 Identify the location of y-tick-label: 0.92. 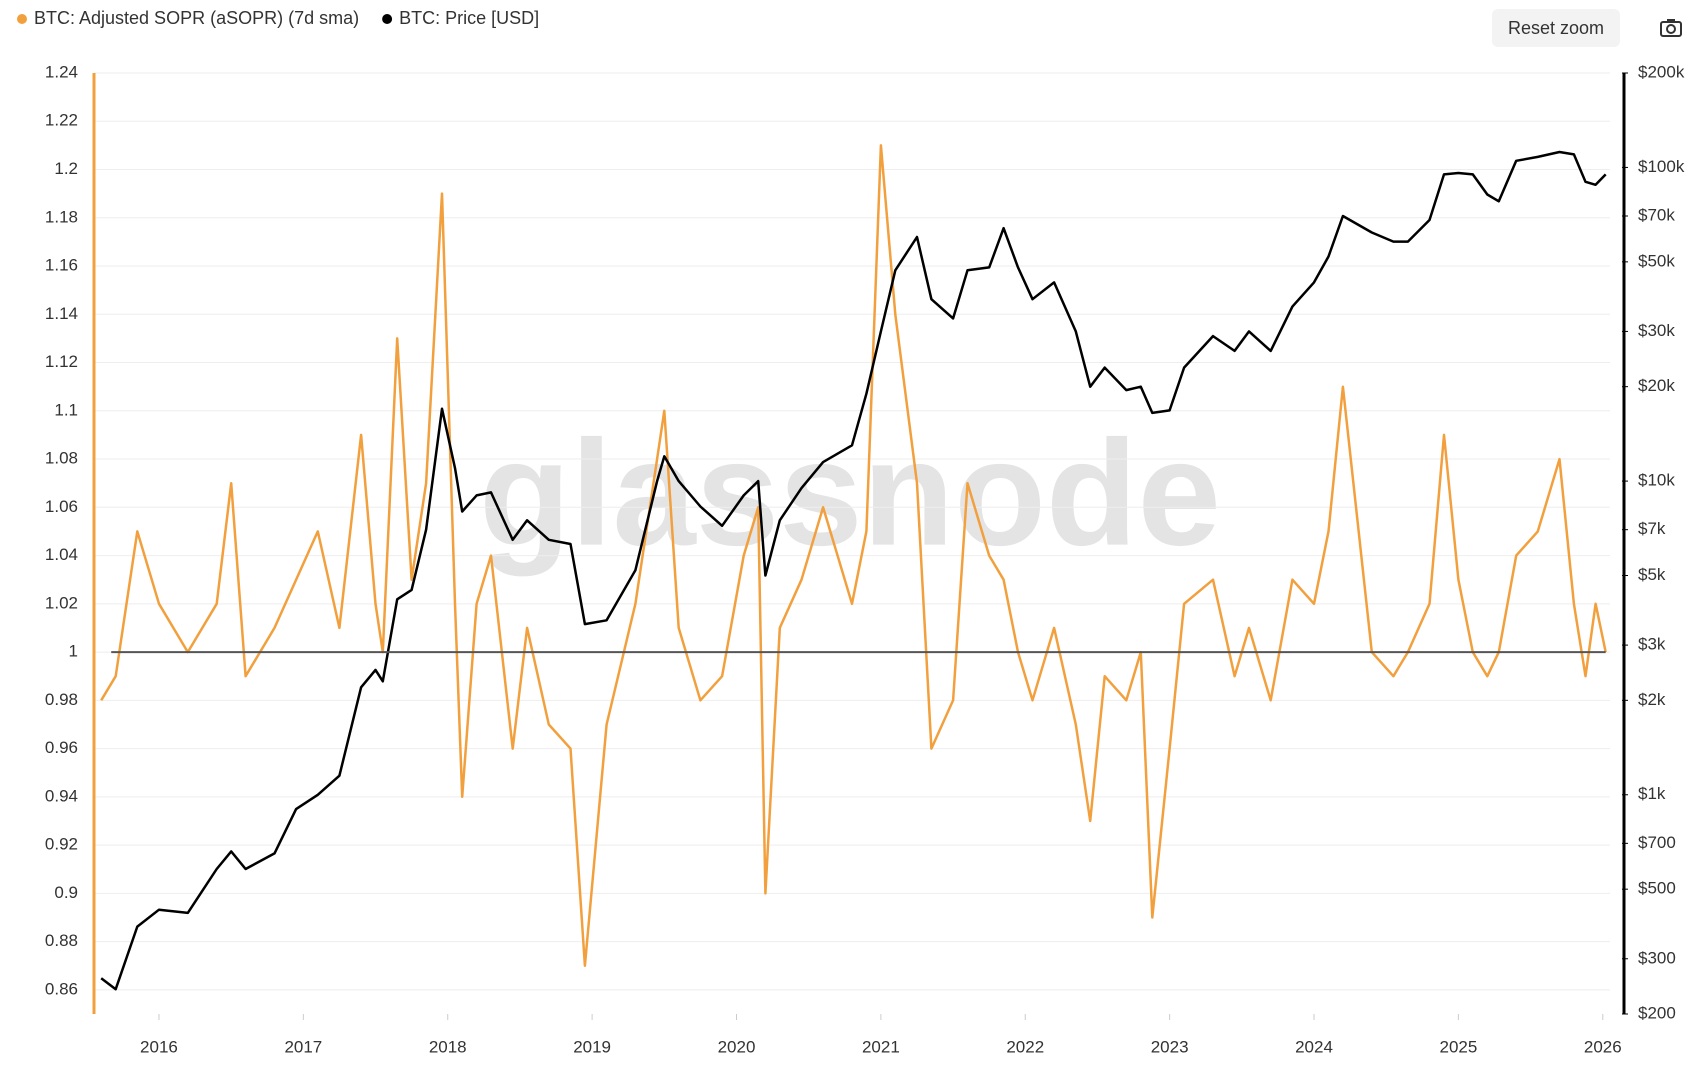
(61, 844).